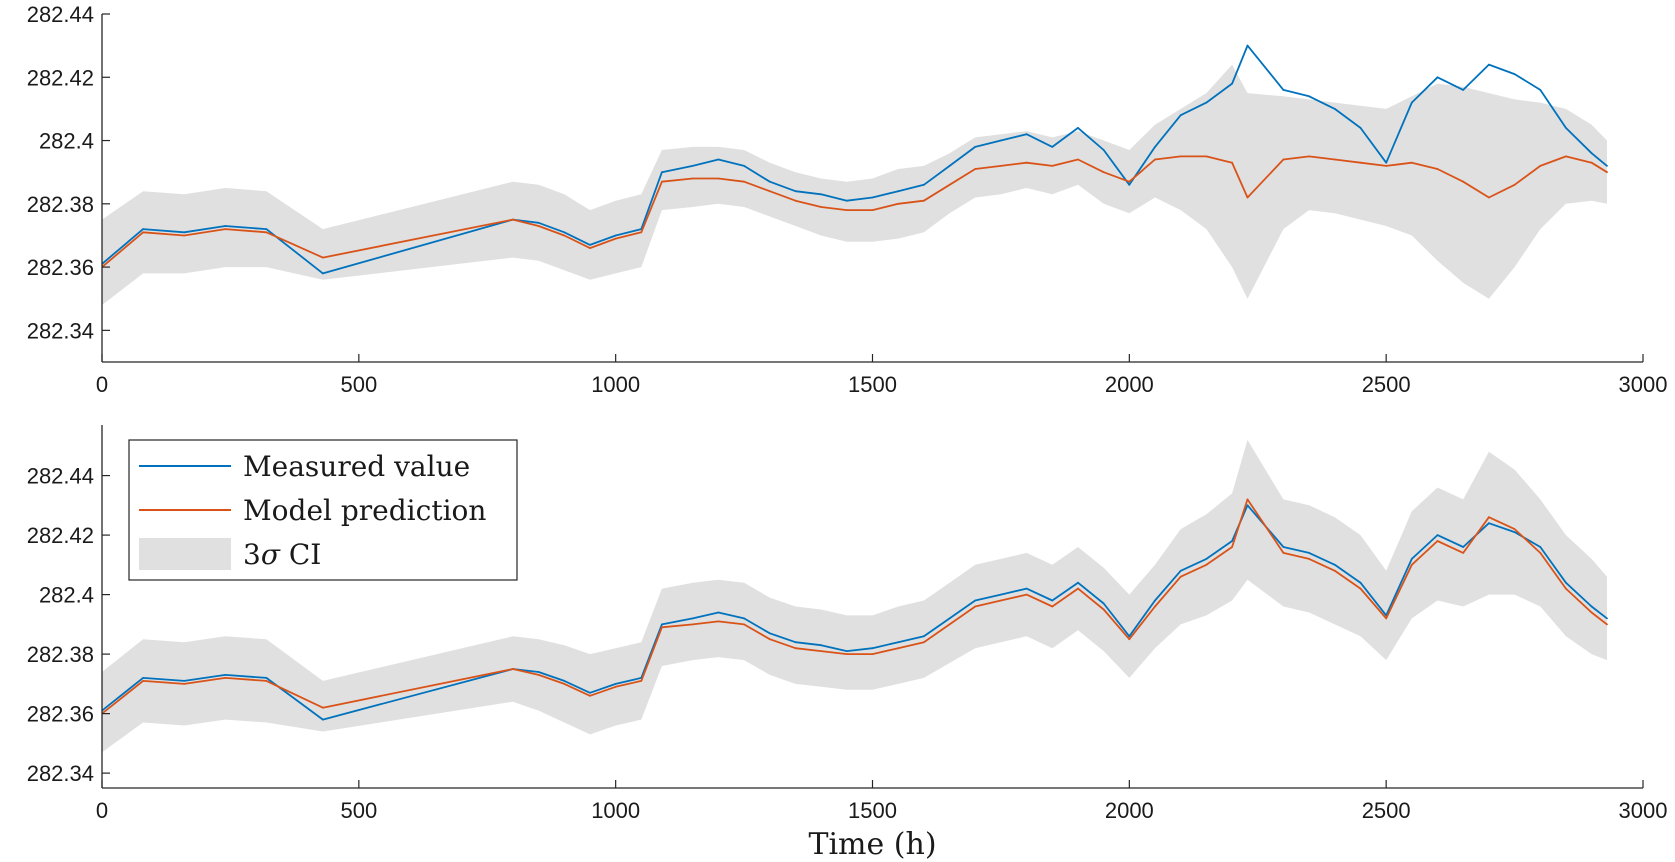  What do you see at coordinates (60, 204) in the screenshot?
I see `y-tick-label: 282.38` at bounding box center [60, 204].